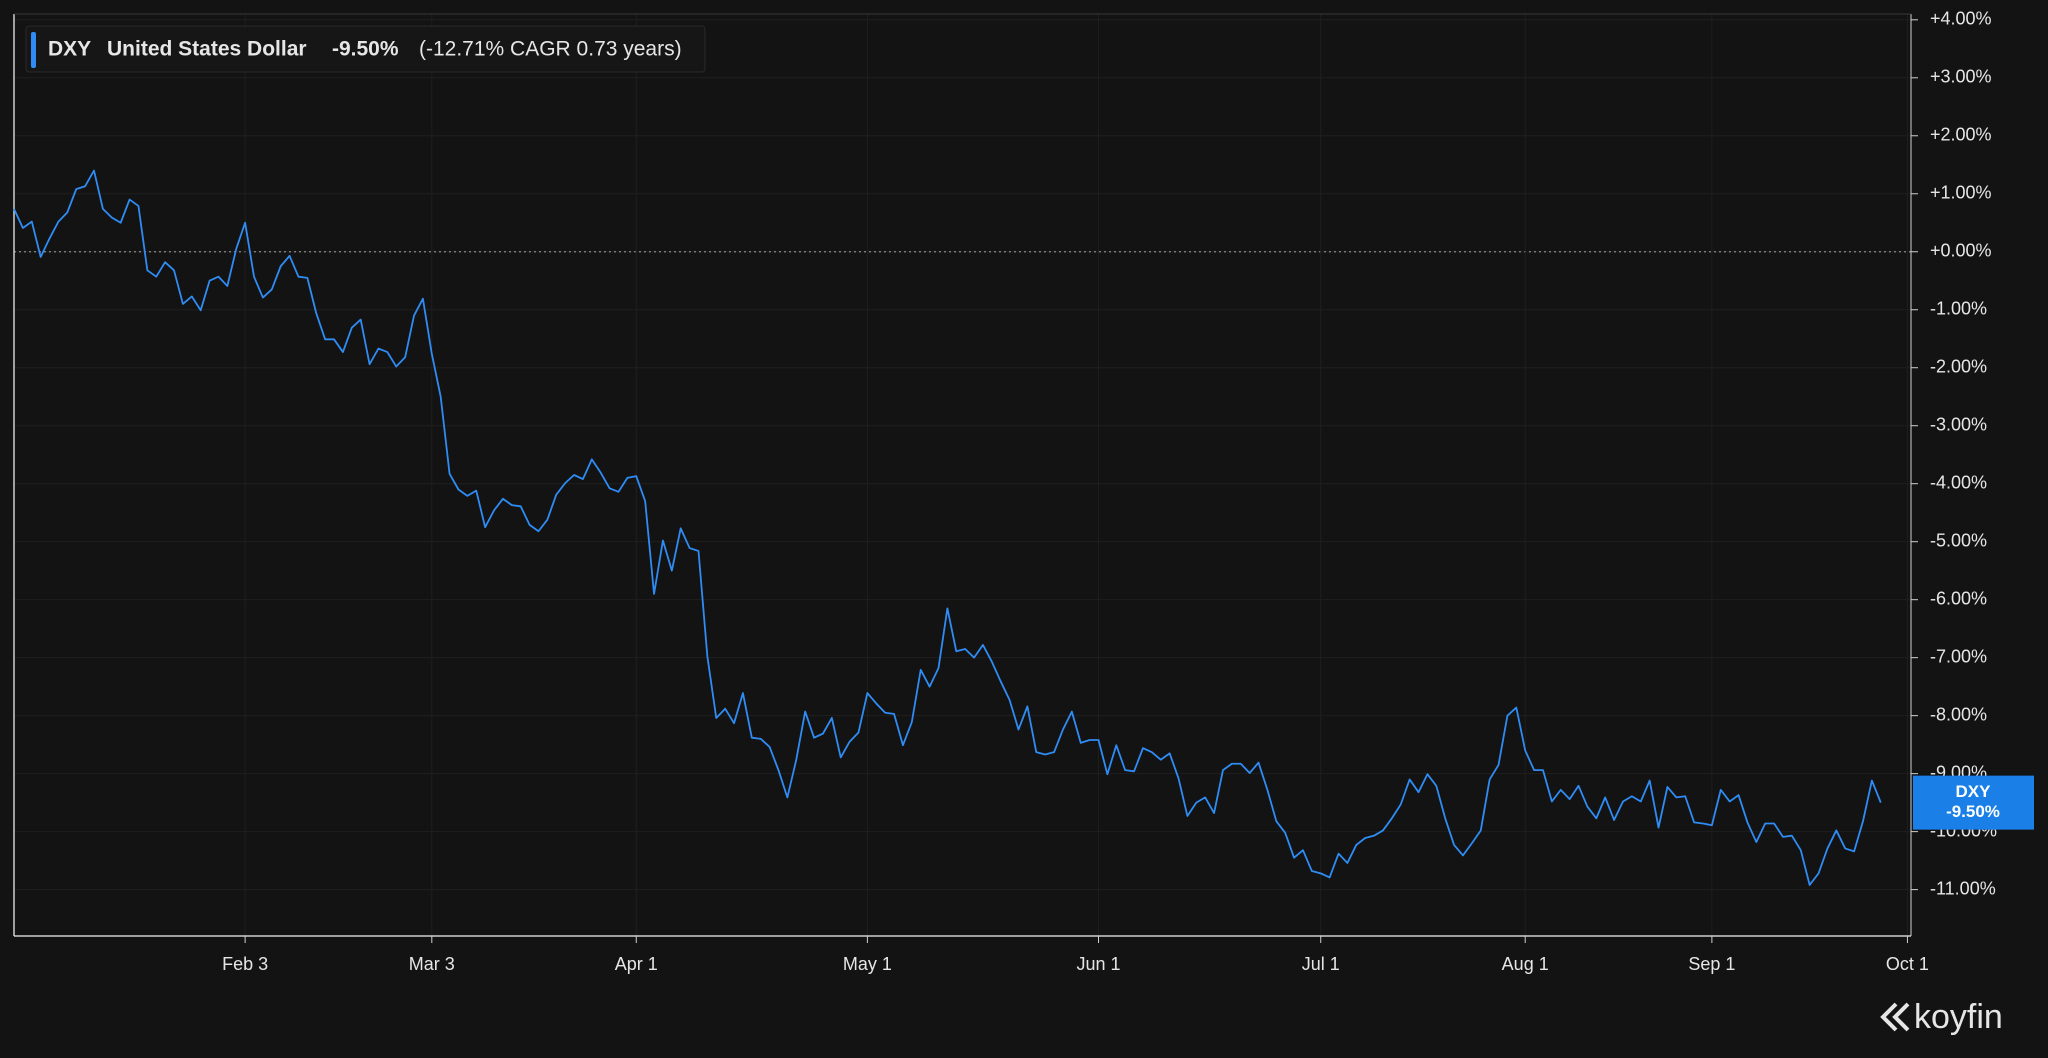 Image resolution: width=2048 pixels, height=1058 pixels. Describe the element at coordinates (1895, 1017) in the screenshot. I see `logo-icon` at that location.